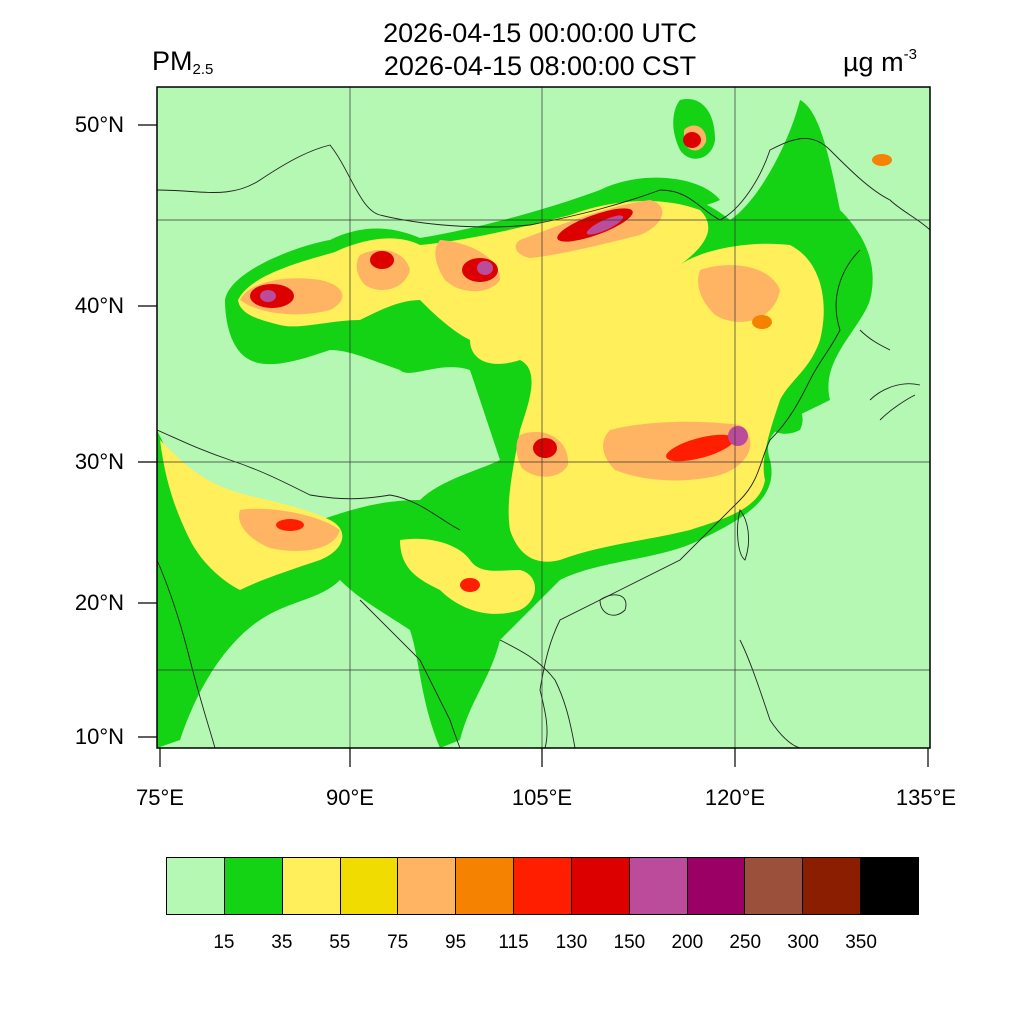  What do you see at coordinates (692, 140) in the screenshot?
I see `hotspot-ne` at bounding box center [692, 140].